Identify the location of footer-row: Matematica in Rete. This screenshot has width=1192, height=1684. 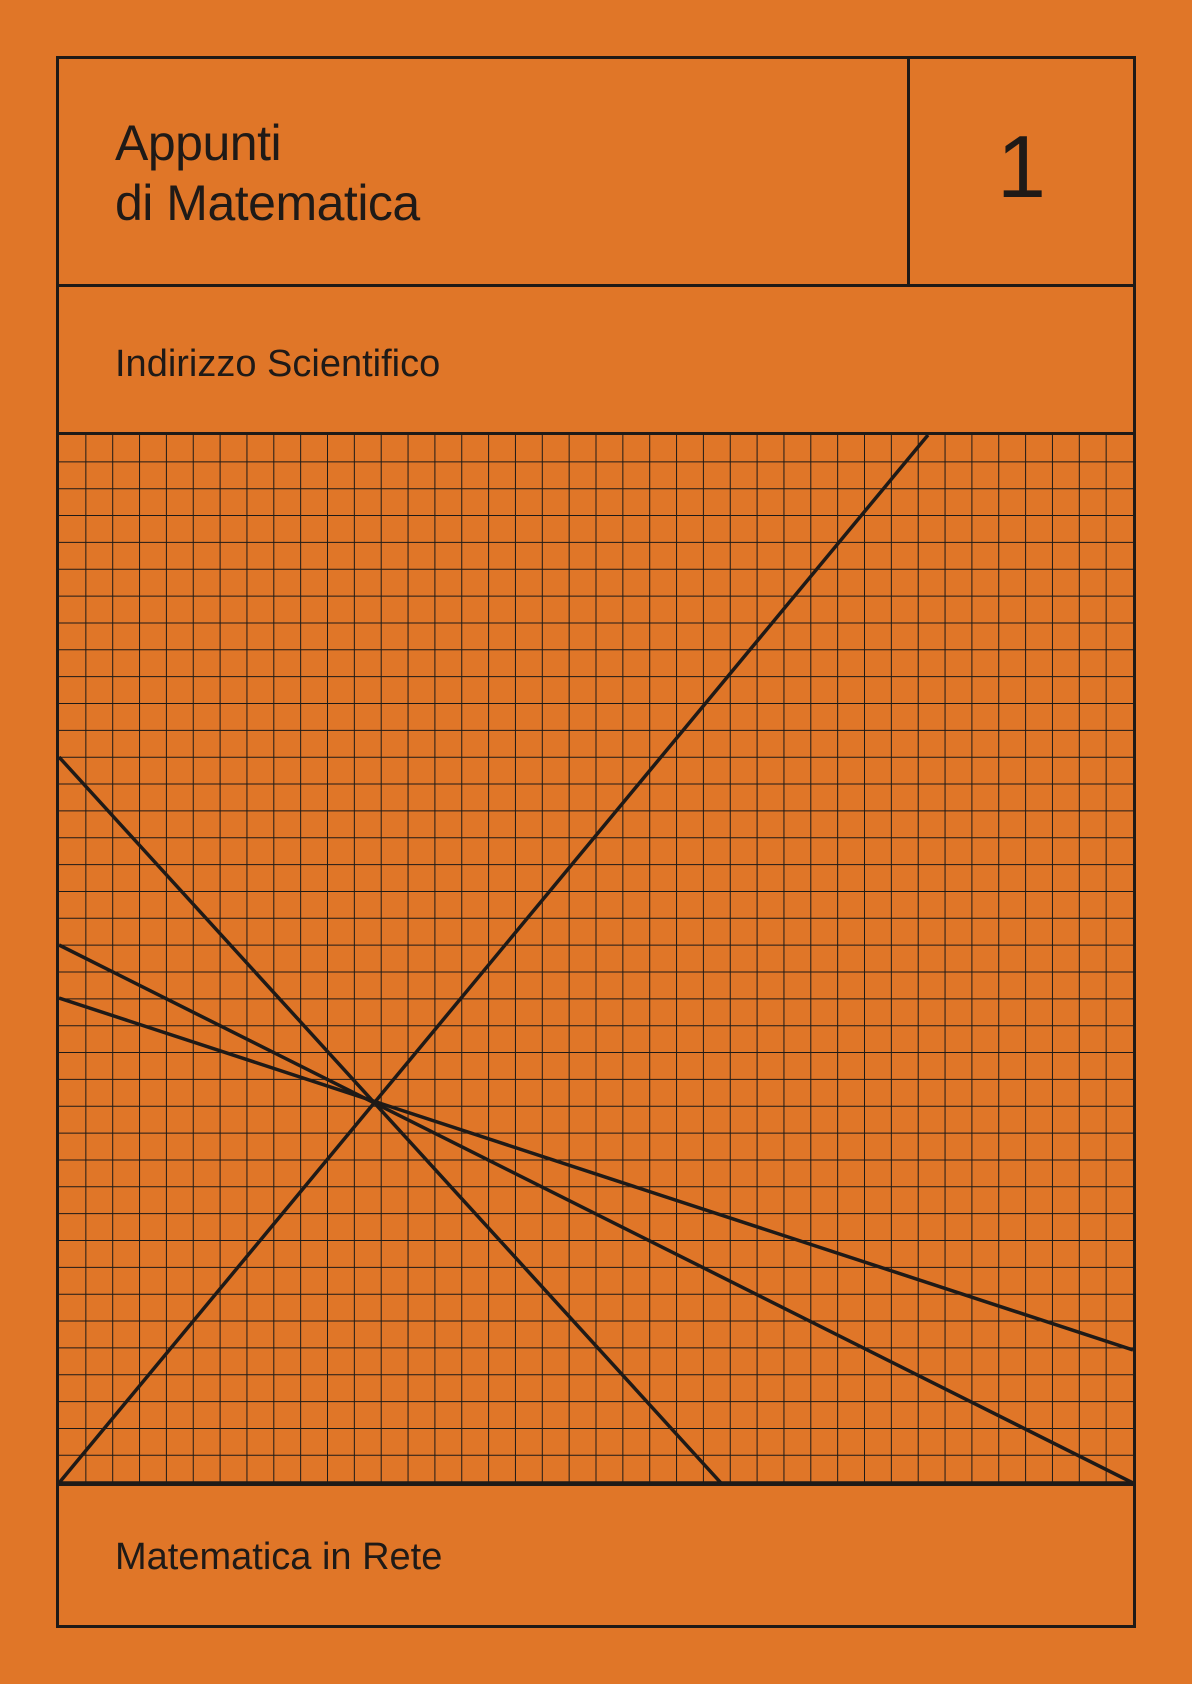
(596, 1554).